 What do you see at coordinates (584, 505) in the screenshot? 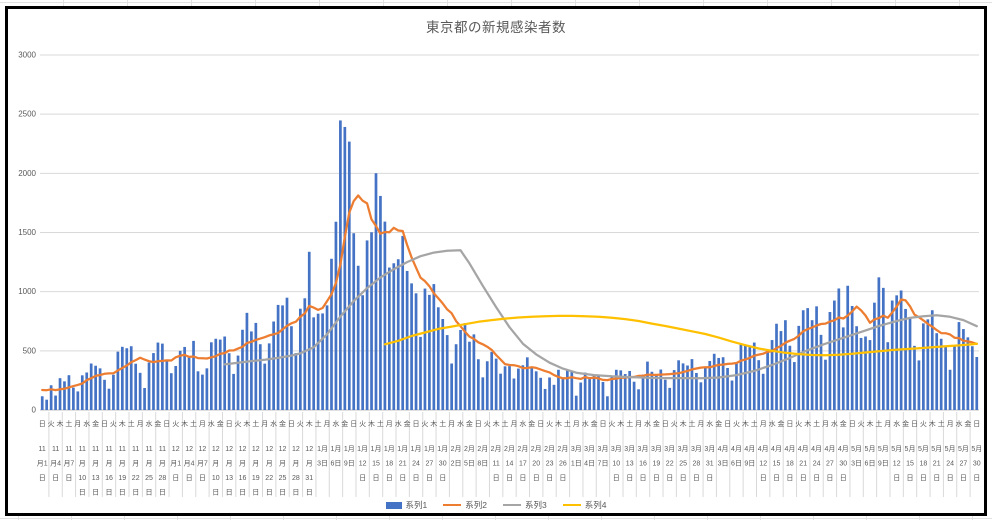
I see `legend-item-series4: 系列4` at bounding box center [584, 505].